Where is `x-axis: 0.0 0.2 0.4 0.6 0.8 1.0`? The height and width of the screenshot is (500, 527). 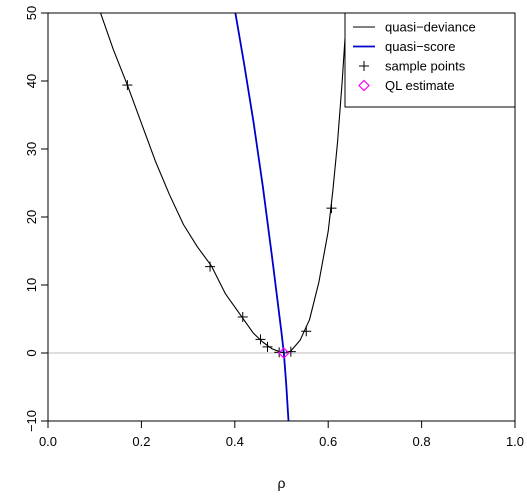 x-axis: 0.0 0.2 0.4 0.6 0.8 1.0 is located at coordinates (281, 435).